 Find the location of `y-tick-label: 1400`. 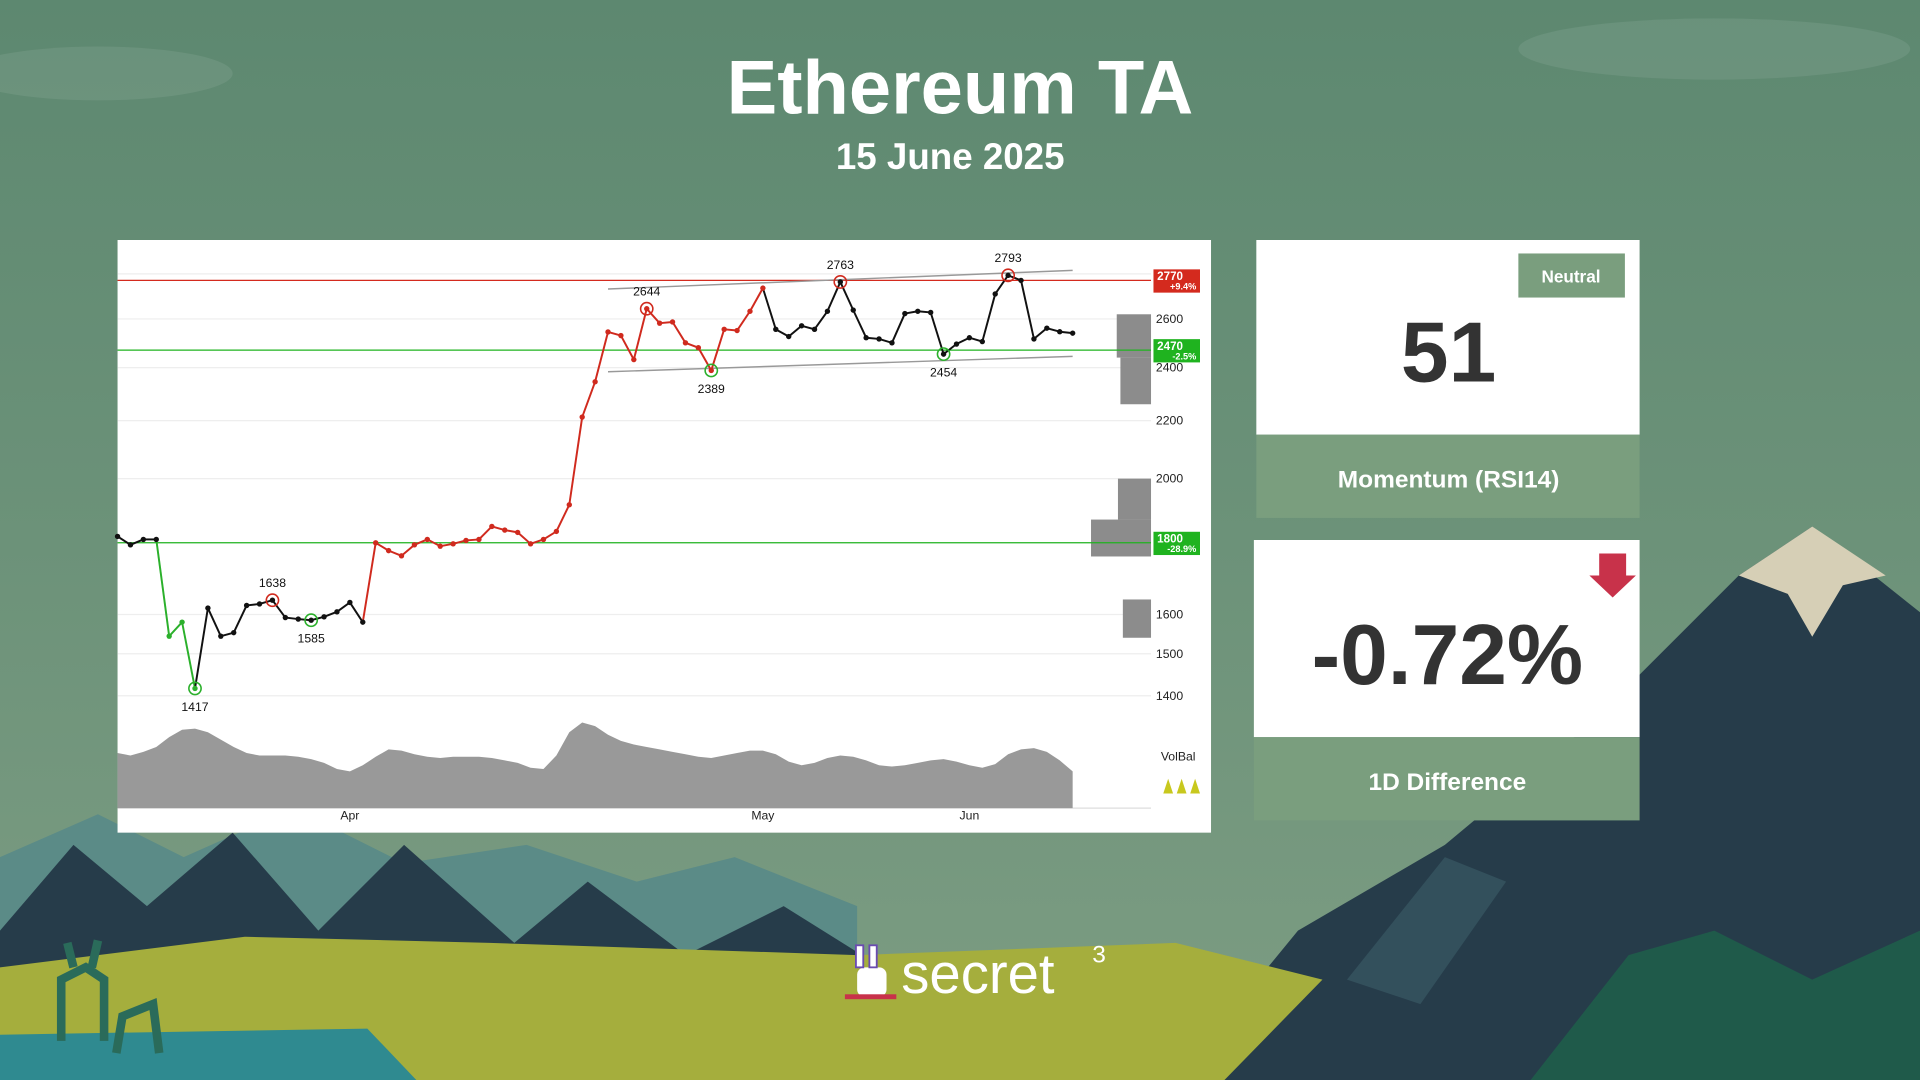

y-tick-label: 1400 is located at coordinates (1169, 696).